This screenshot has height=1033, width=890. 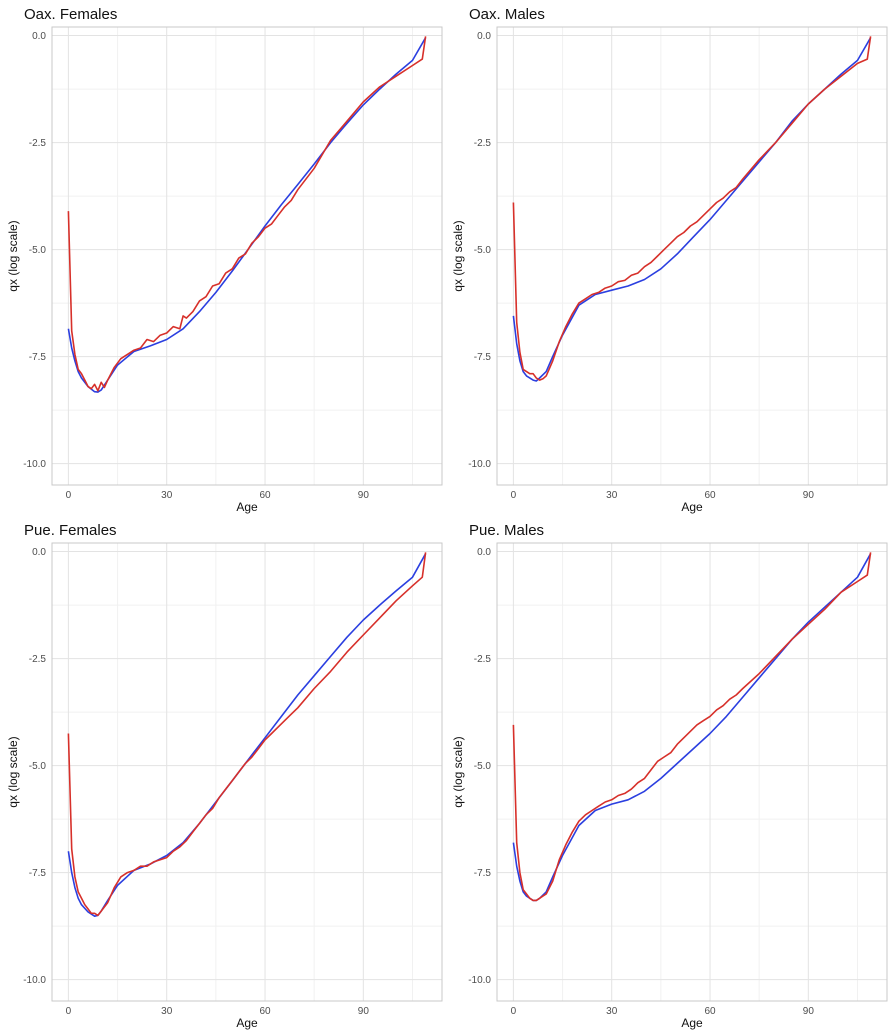 What do you see at coordinates (506, 530) in the screenshot?
I see `panel-title: Pue. Males` at bounding box center [506, 530].